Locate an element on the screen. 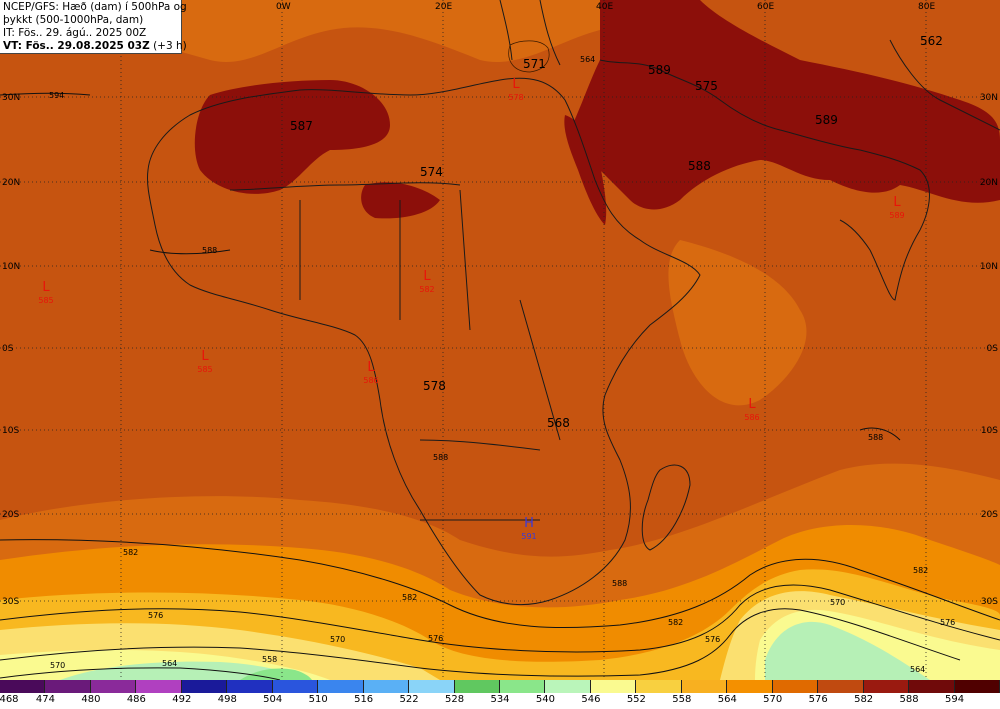 The height and width of the screenshot is (709, 1000). lat-label: 10N is located at coordinates (989, 267).